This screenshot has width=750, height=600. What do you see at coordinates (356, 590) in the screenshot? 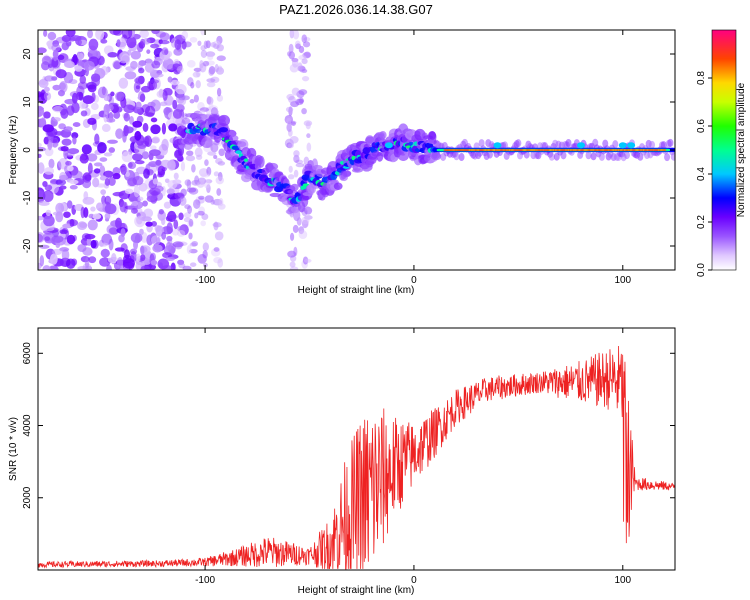
I see `snr-x-axis-label: Height of straight line (km)` at bounding box center [356, 590].